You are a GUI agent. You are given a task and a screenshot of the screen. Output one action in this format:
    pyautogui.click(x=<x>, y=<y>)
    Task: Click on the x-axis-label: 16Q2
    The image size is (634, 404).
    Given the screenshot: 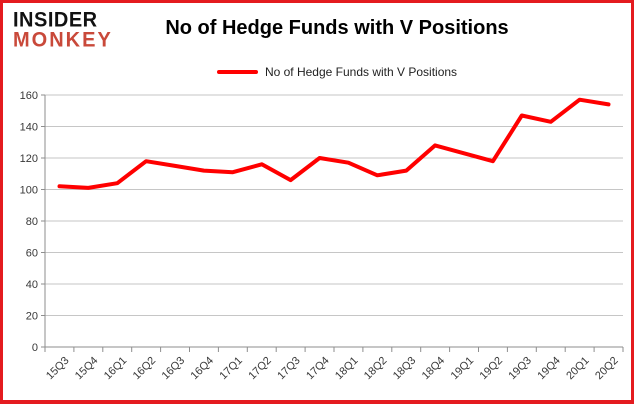 What is the action you would take?
    pyautogui.click(x=145, y=369)
    